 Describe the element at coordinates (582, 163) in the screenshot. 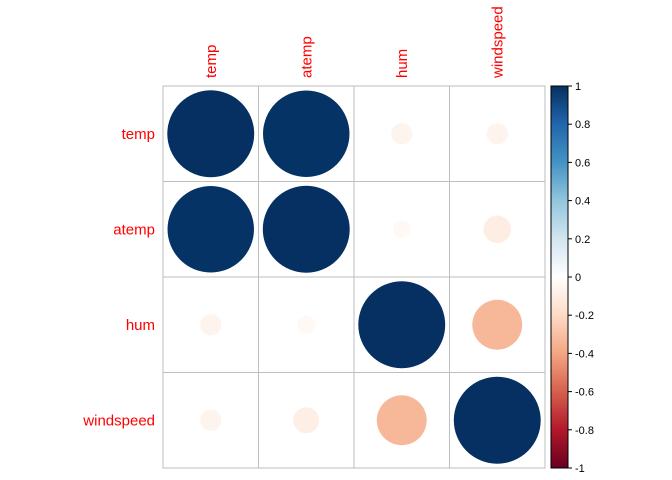

I see `colorbar-tick-label: 0.6` at that location.